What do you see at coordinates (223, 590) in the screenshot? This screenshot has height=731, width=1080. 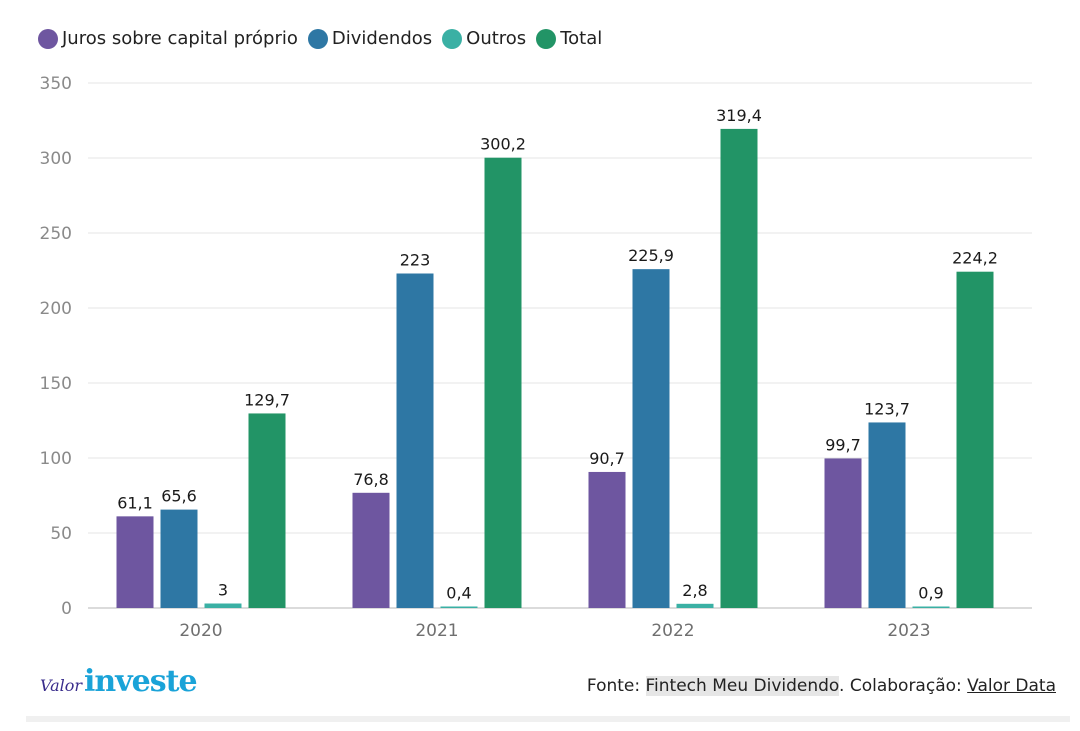 I see `data-label-2020-2: 3` at bounding box center [223, 590].